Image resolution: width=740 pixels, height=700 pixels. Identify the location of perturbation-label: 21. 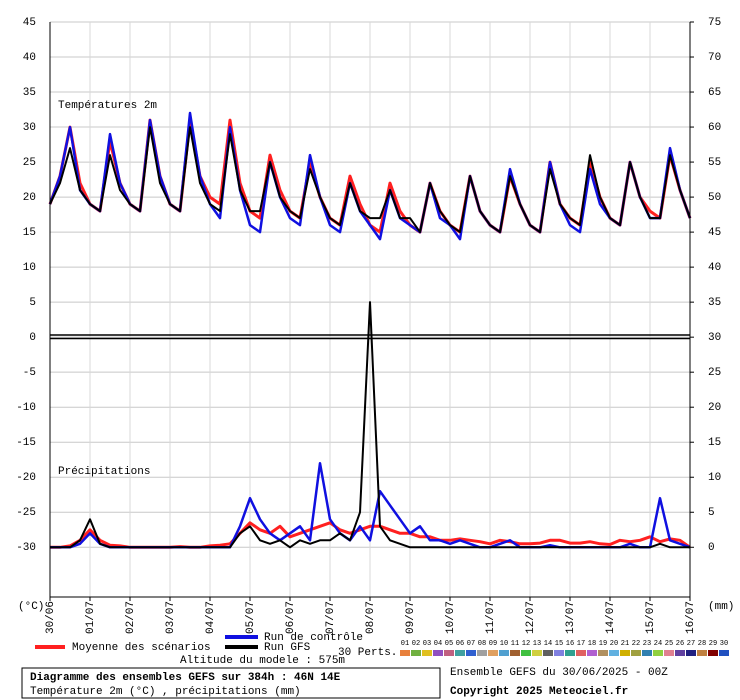
(625, 644).